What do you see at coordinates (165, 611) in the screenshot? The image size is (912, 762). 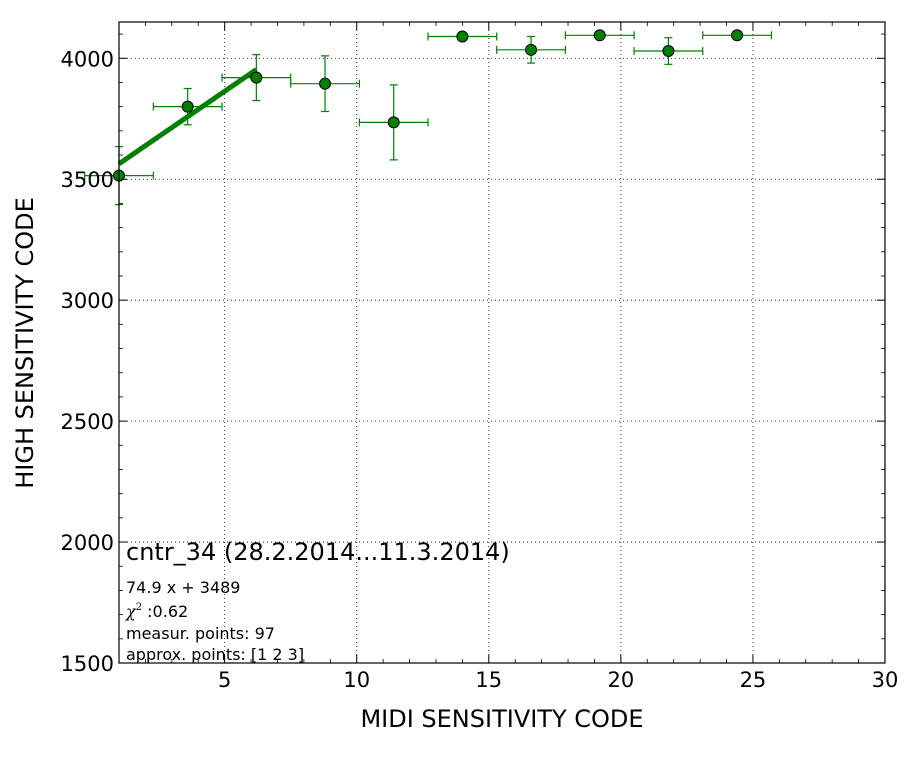 I see `chi-value: :0.62` at bounding box center [165, 611].